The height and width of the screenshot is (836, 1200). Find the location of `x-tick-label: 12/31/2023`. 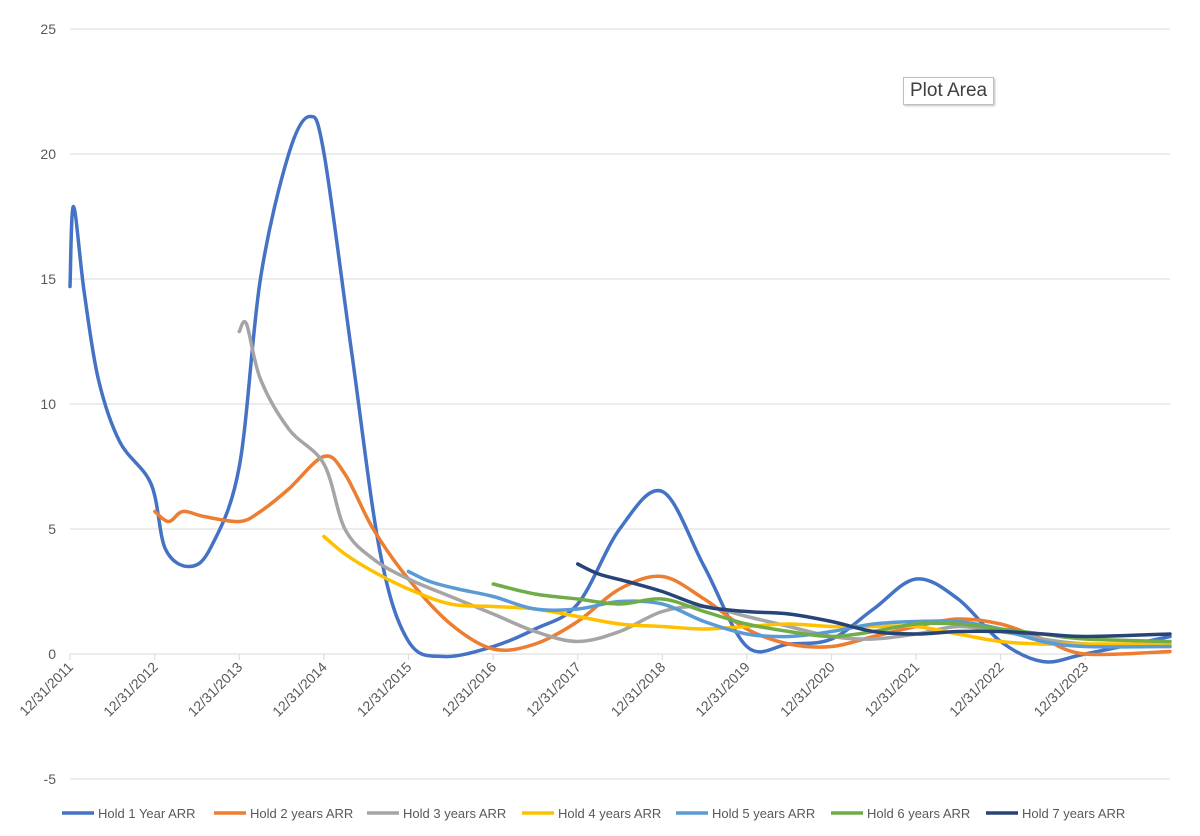

x-tick-label: 12/31/2023 is located at coordinates (1060, 689).